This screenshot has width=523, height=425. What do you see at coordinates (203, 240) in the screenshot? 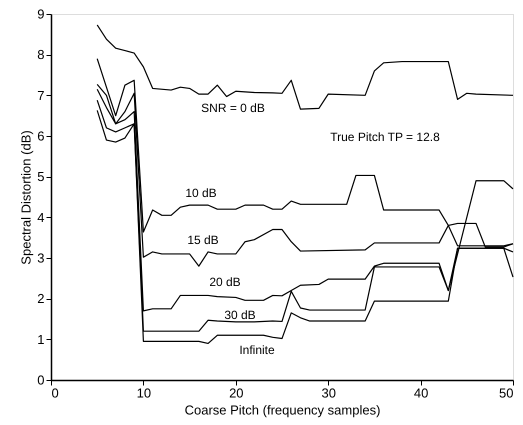
I see `series-label: 15 dB` at bounding box center [203, 240].